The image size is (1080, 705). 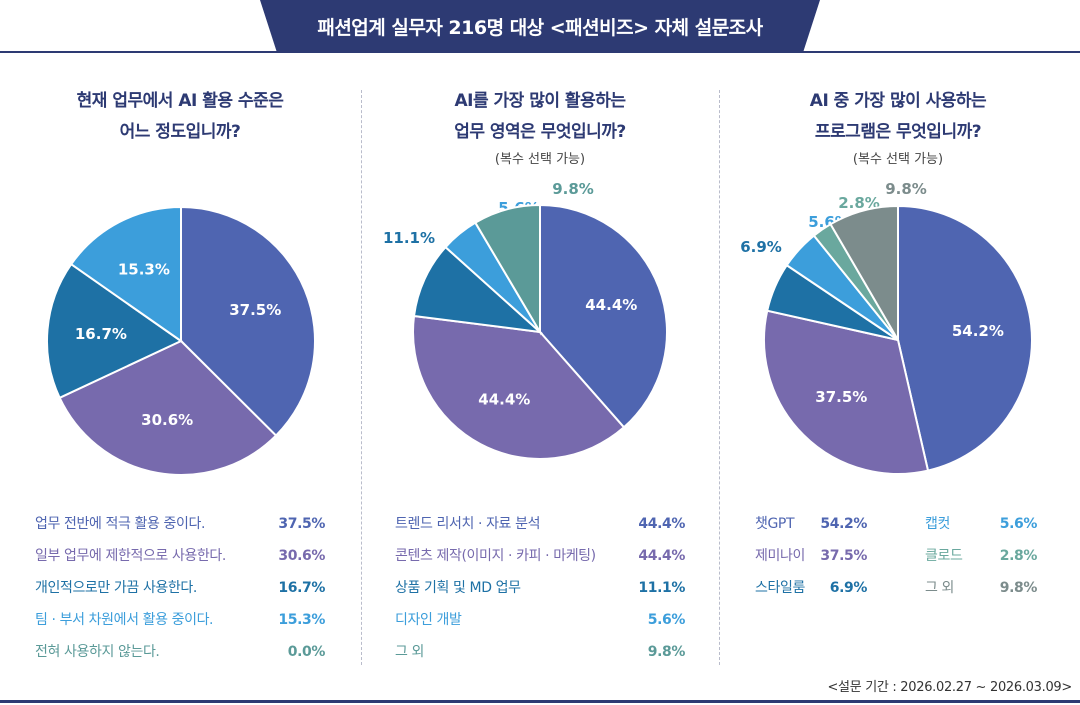 What do you see at coordinates (409, 238) in the screenshot?
I see `slice-value-label: 11.1%` at bounding box center [409, 238].